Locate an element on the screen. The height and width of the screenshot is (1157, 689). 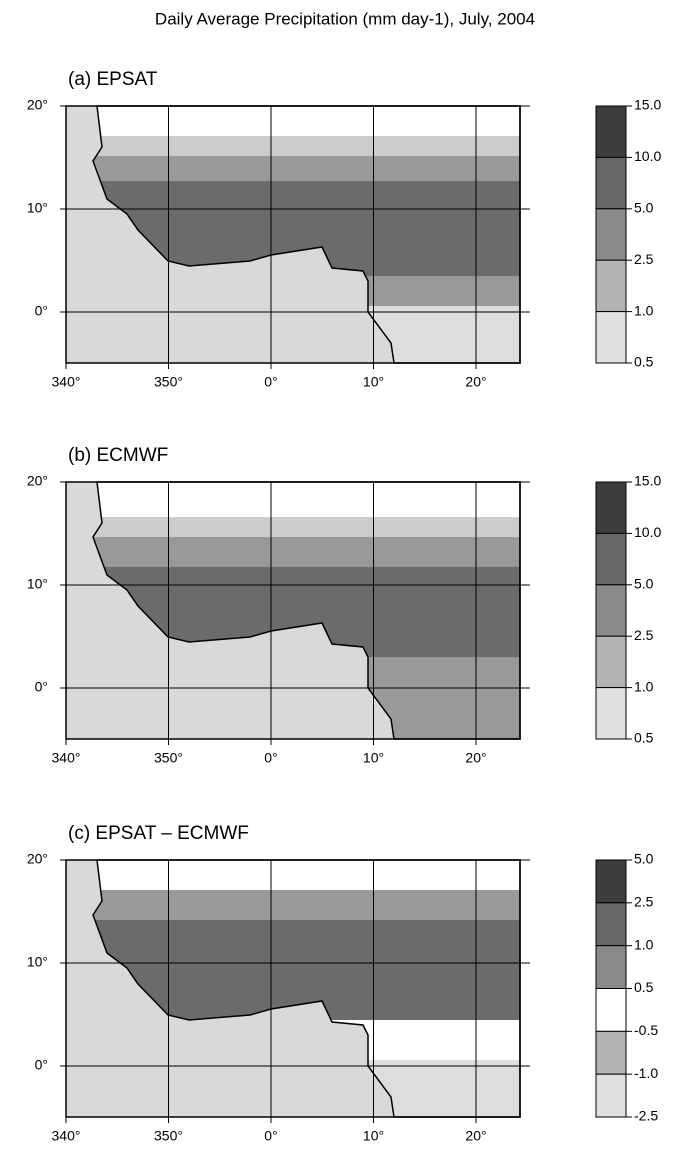
colorbar-label: -2.5 is located at coordinates (646, 1116).